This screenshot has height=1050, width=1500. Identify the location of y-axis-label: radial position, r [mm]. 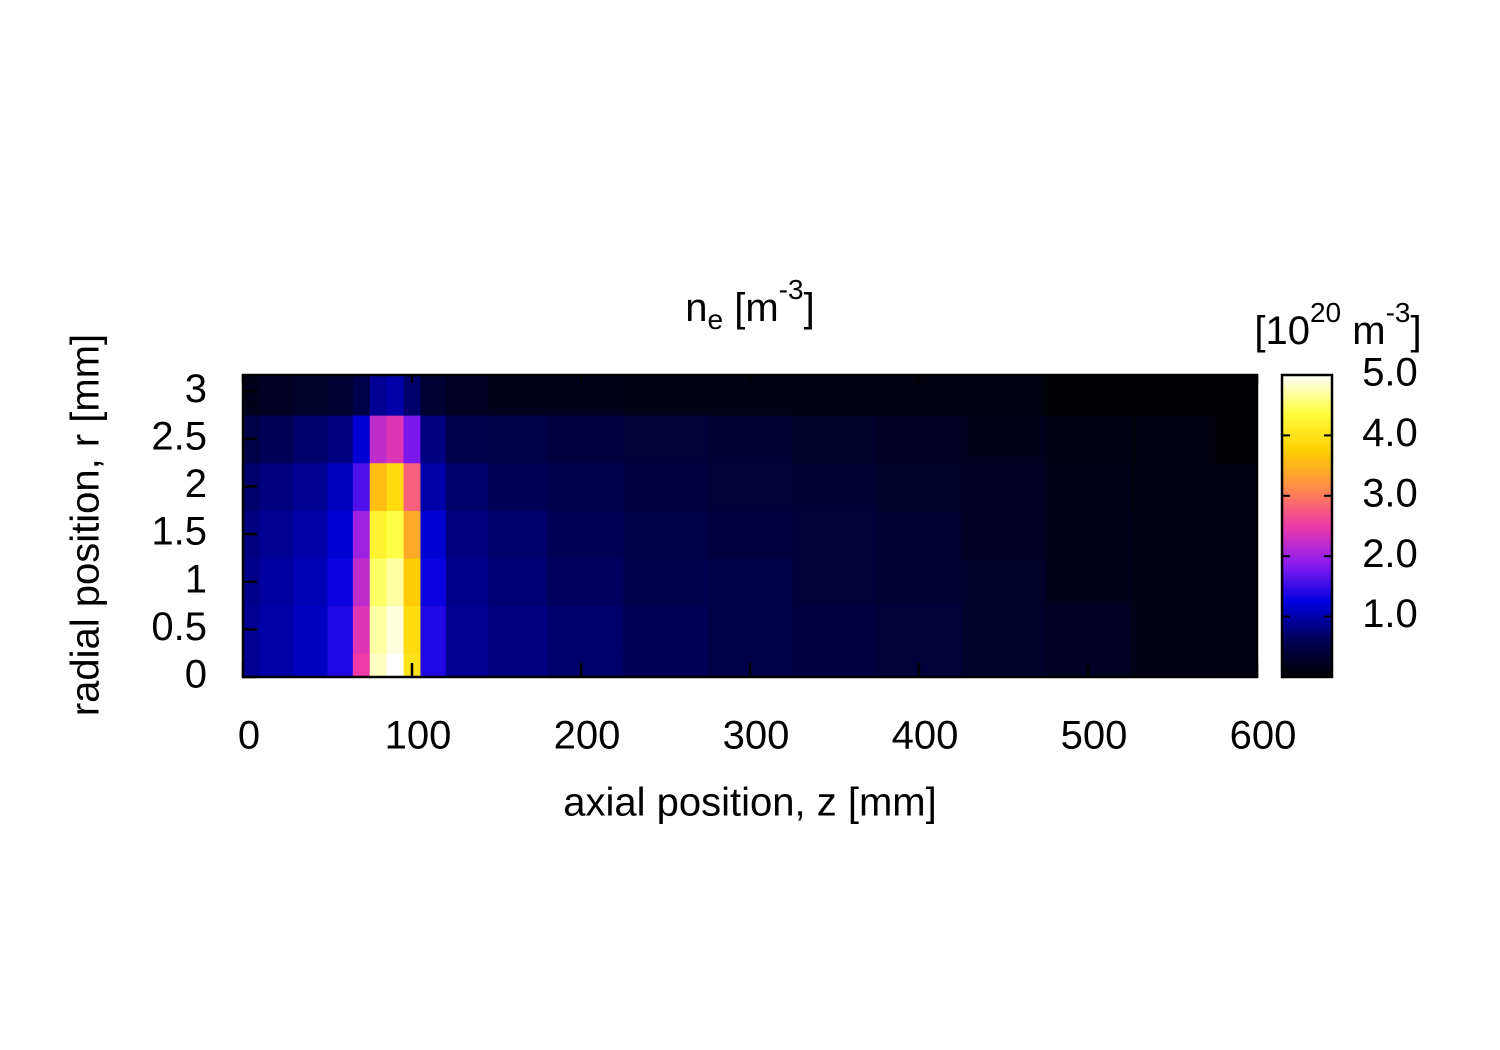
(86, 525).